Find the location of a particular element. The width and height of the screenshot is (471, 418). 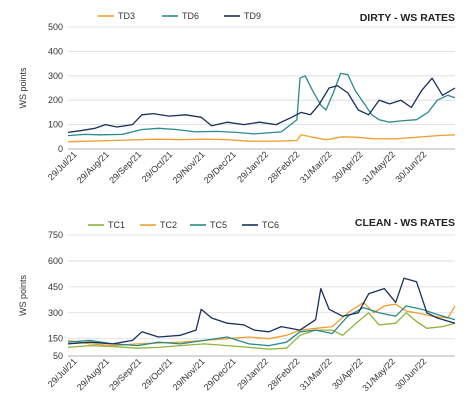

legend-label-tc2: TC2 is located at coordinates (168, 225).